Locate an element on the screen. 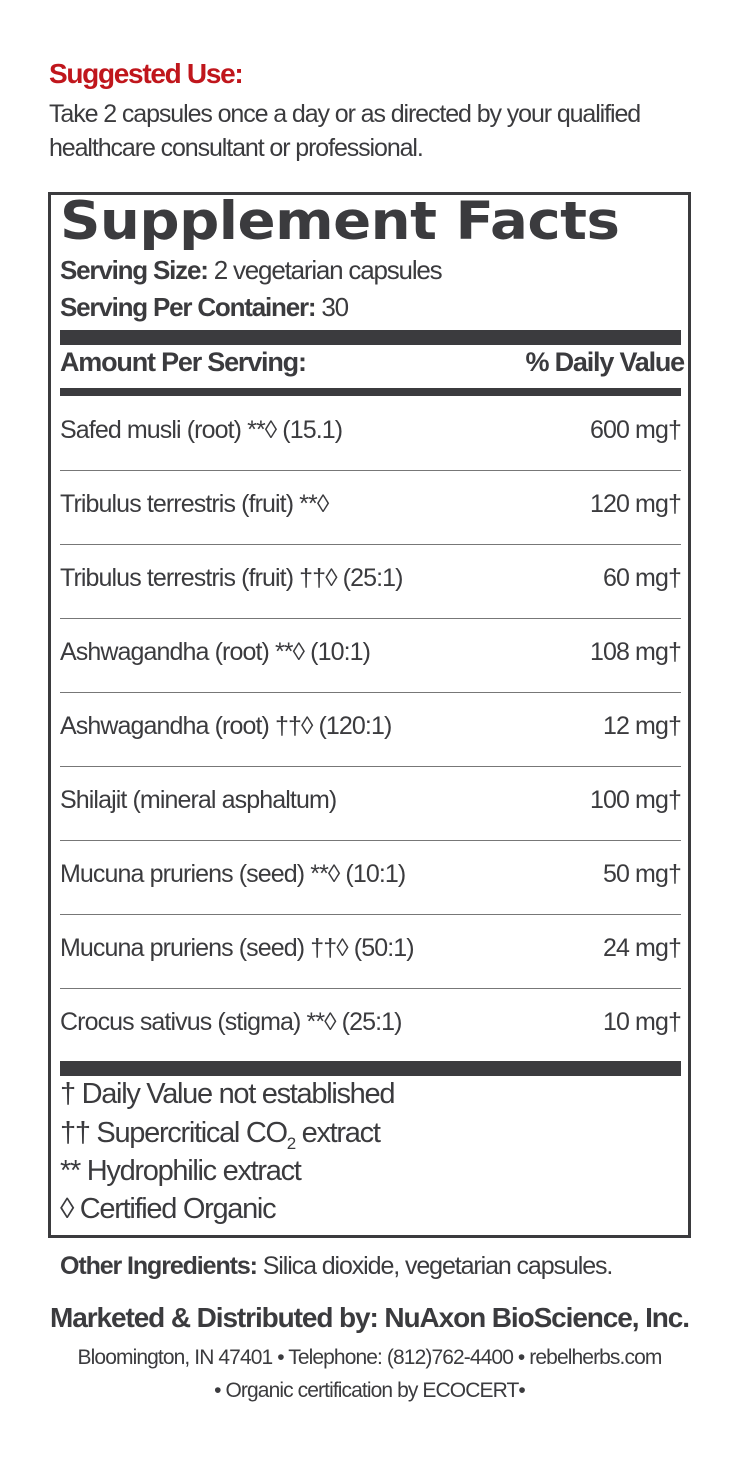 The height and width of the screenshot is (1476, 739). ingredient-row: Ashwagandha (root) **◊ (10:1) 108 mg† is located at coordinates (371, 655).